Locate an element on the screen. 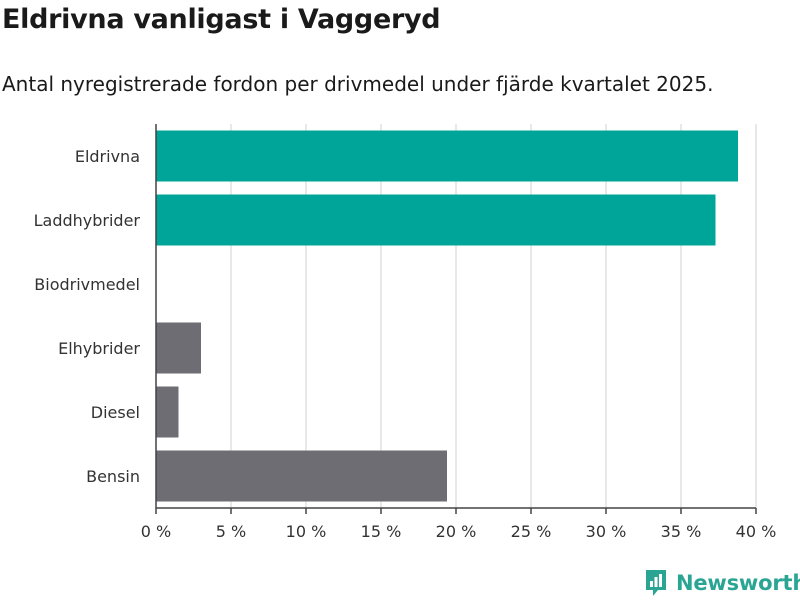 The image size is (800, 600). x-tick-label: 0 % is located at coordinates (156, 531).